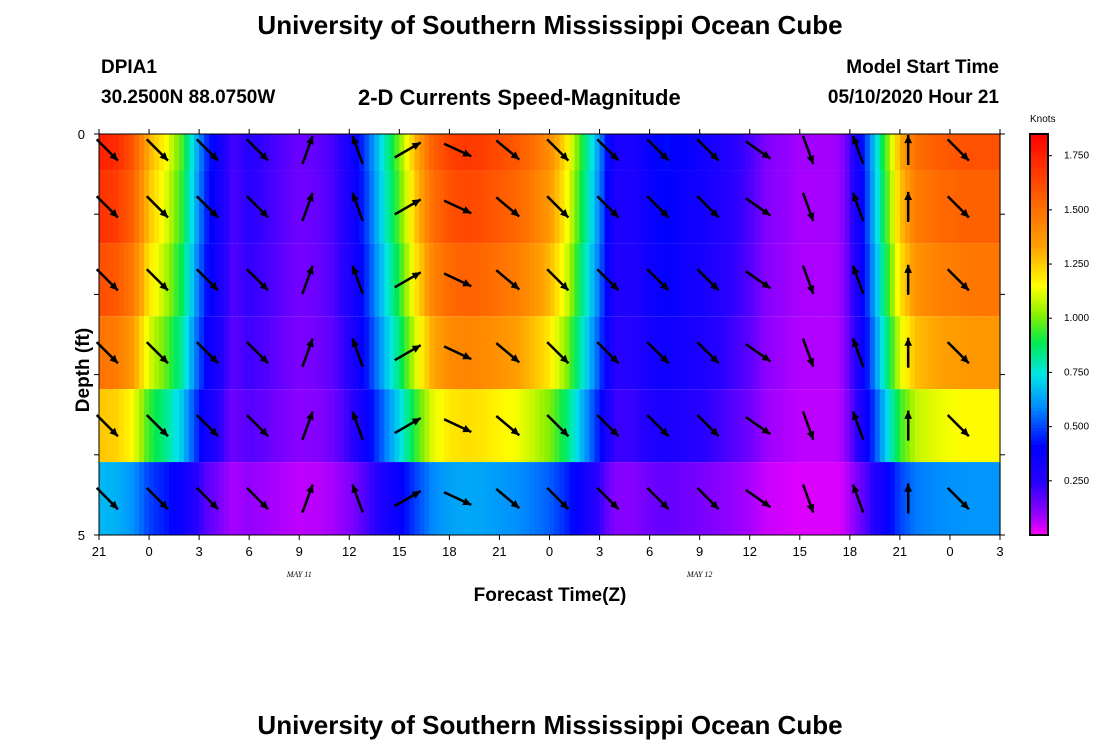 The width and height of the screenshot is (1100, 750). What do you see at coordinates (148, 551) in the screenshot?
I see `x-tick-label: 0` at bounding box center [148, 551].